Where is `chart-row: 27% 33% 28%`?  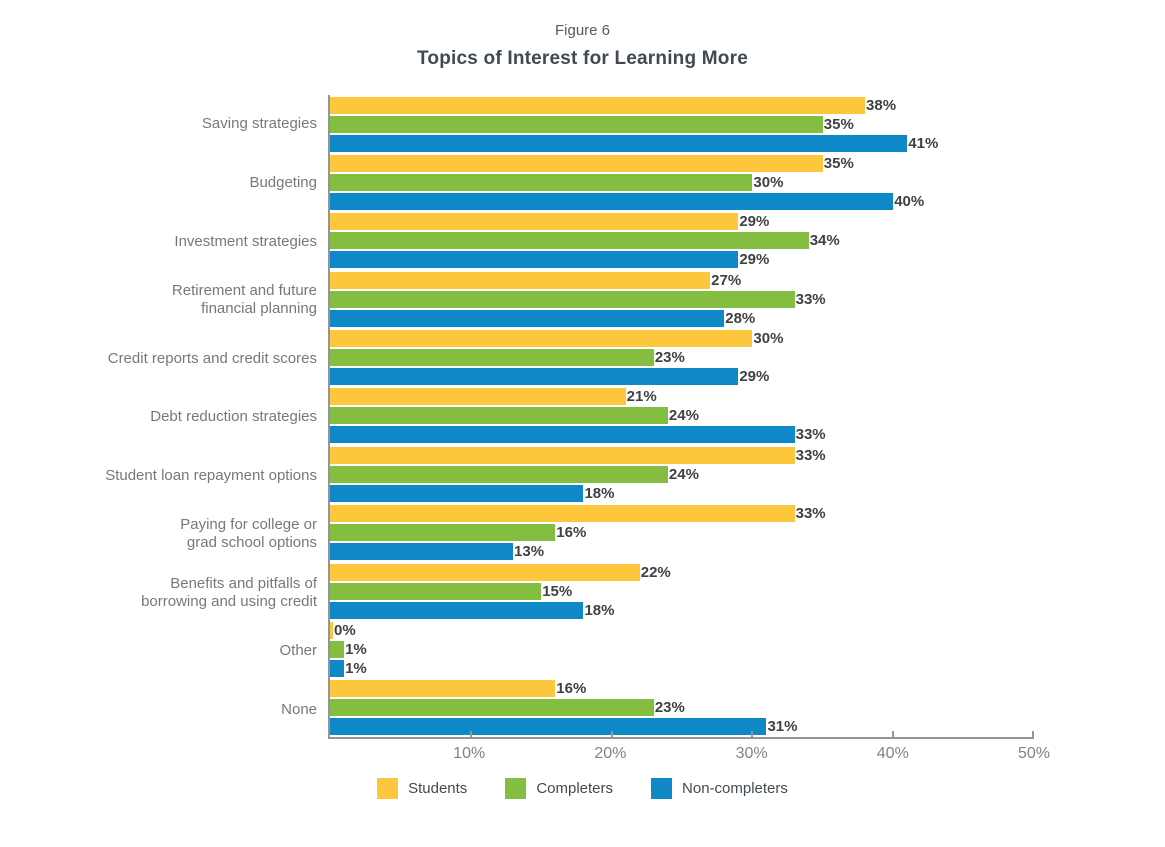
chart-row: 27% 33% 28% is located at coordinates (682, 299).